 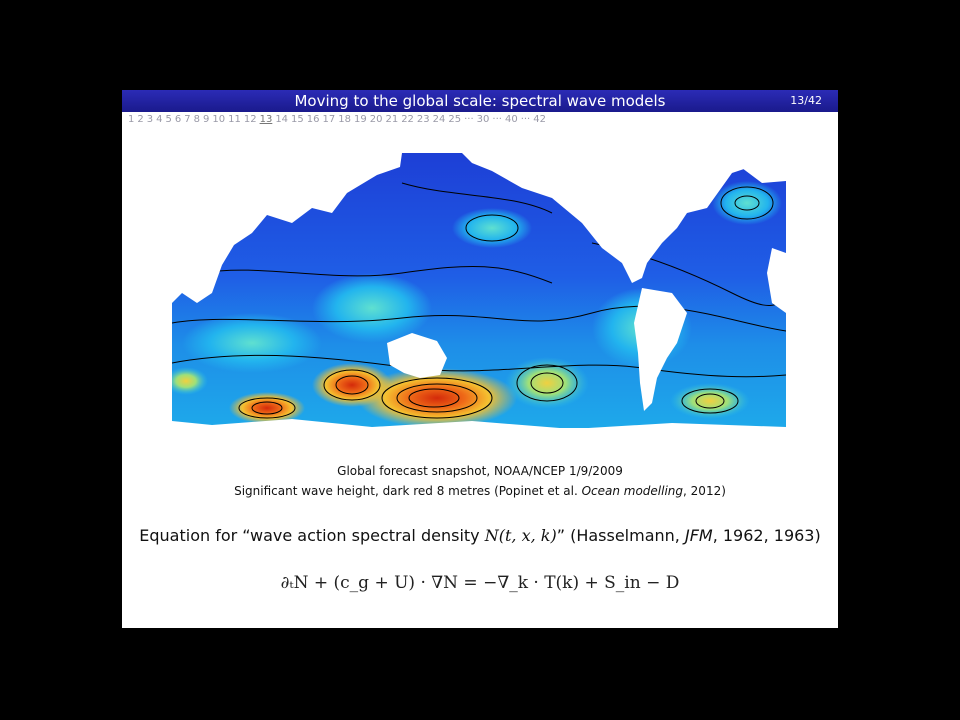 What do you see at coordinates (329, 119) in the screenshot?
I see `nav-page-link: 17` at bounding box center [329, 119].